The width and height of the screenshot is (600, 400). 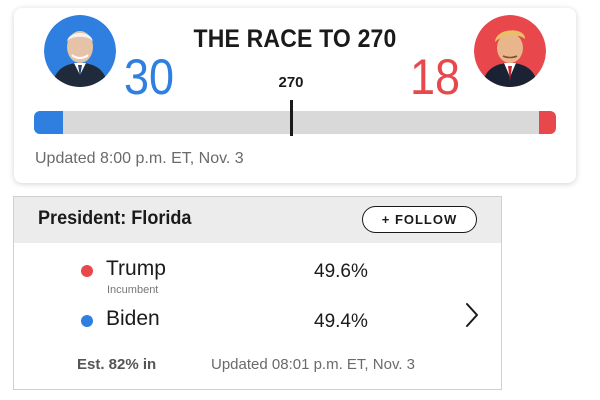 What do you see at coordinates (149, 77) in the screenshot?
I see `biden-electoral-count: 30` at bounding box center [149, 77].